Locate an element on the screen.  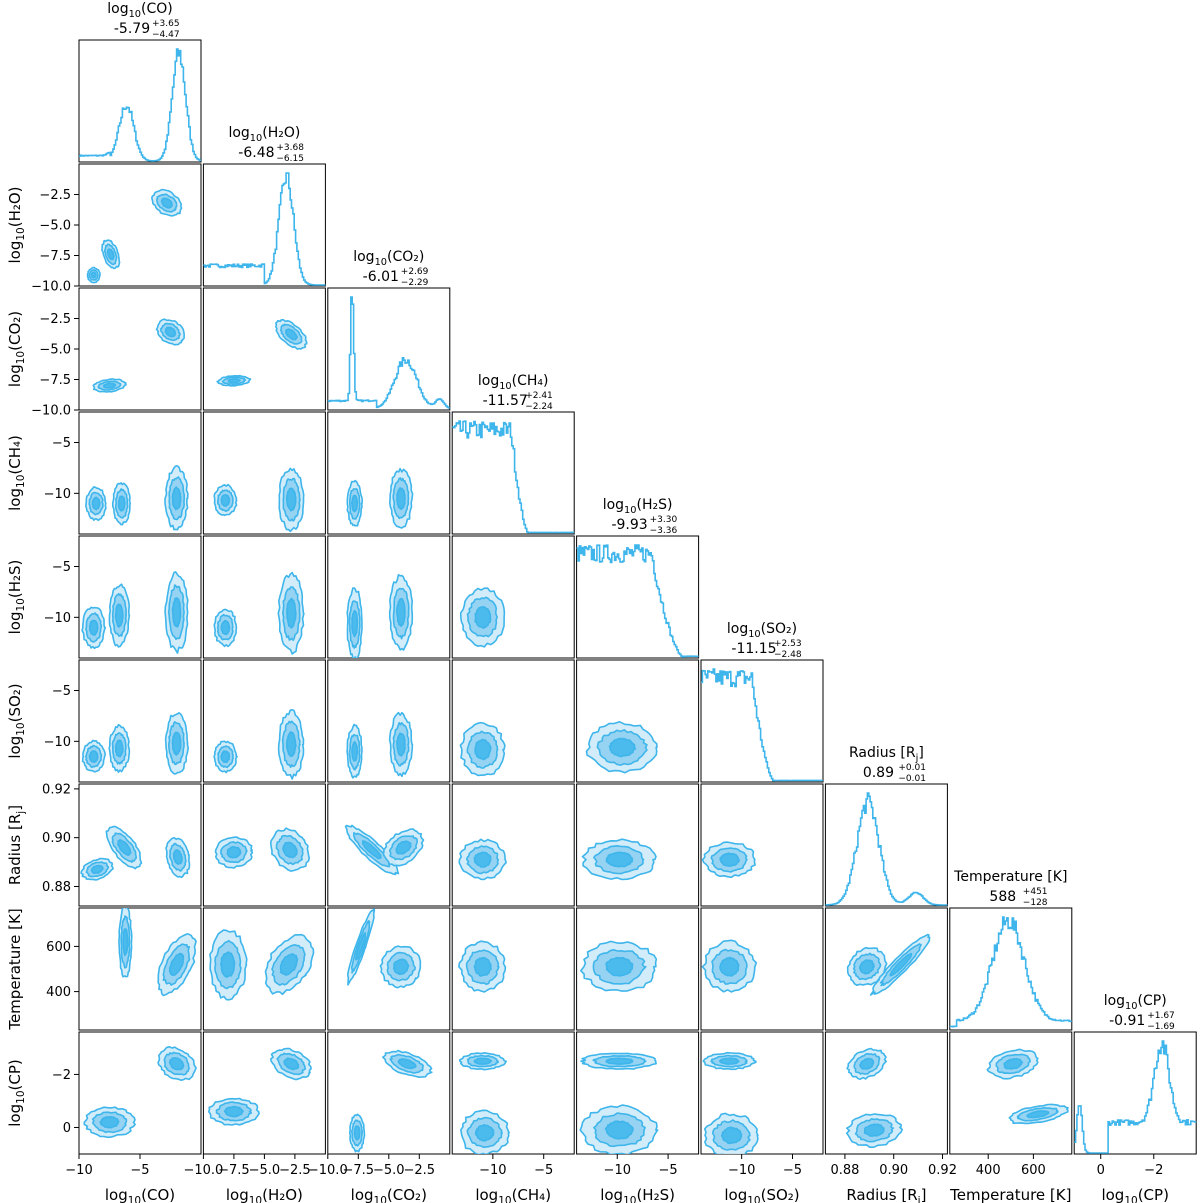
xlabel-radius: Radius [Rj] is located at coordinates (886, 1194).